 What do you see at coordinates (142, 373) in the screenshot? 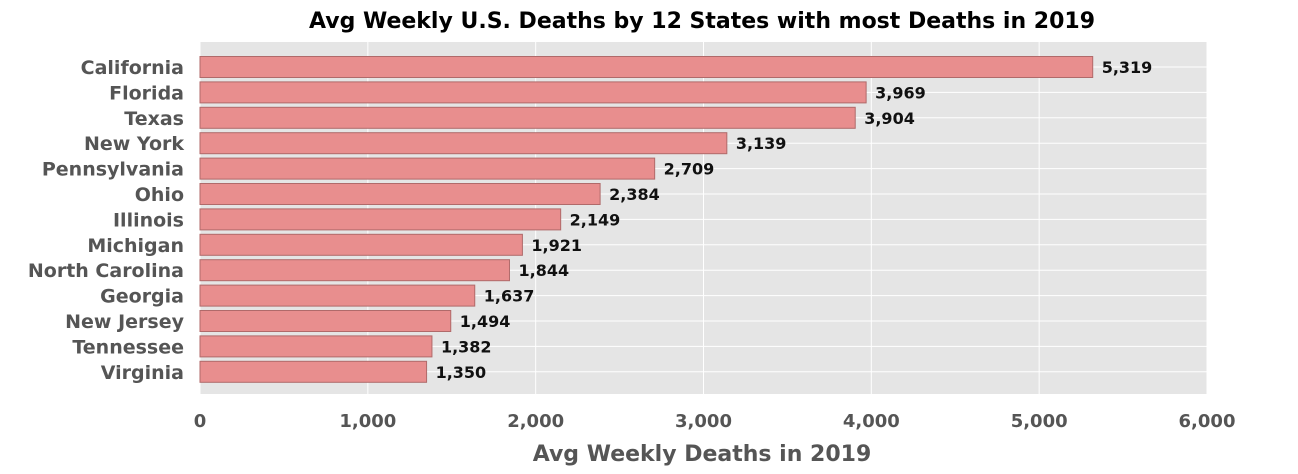
I see `y-tick-label-12: Virginia` at bounding box center [142, 373].